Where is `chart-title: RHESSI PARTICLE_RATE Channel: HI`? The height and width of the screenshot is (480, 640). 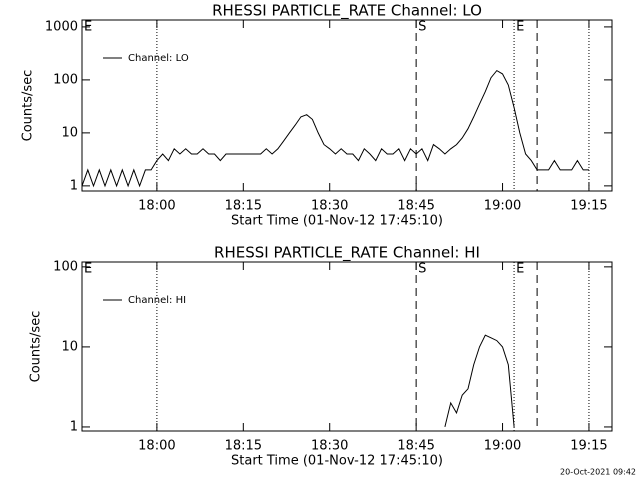
chart-title: RHESSI PARTICLE_RATE Channel: HI is located at coordinates (347, 253).